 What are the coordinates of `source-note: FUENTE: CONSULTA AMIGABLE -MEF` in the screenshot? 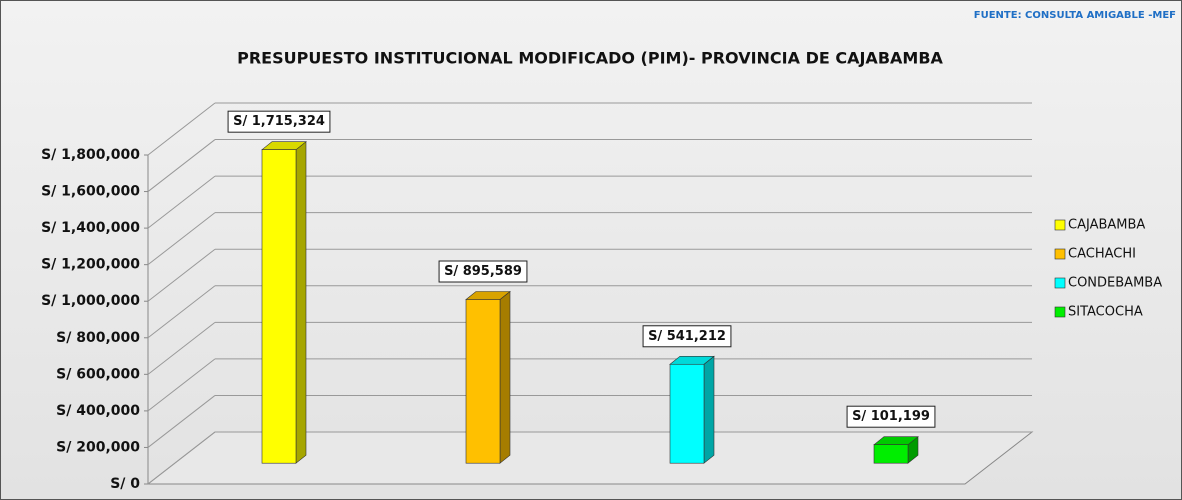 It's located at (1075, 15).